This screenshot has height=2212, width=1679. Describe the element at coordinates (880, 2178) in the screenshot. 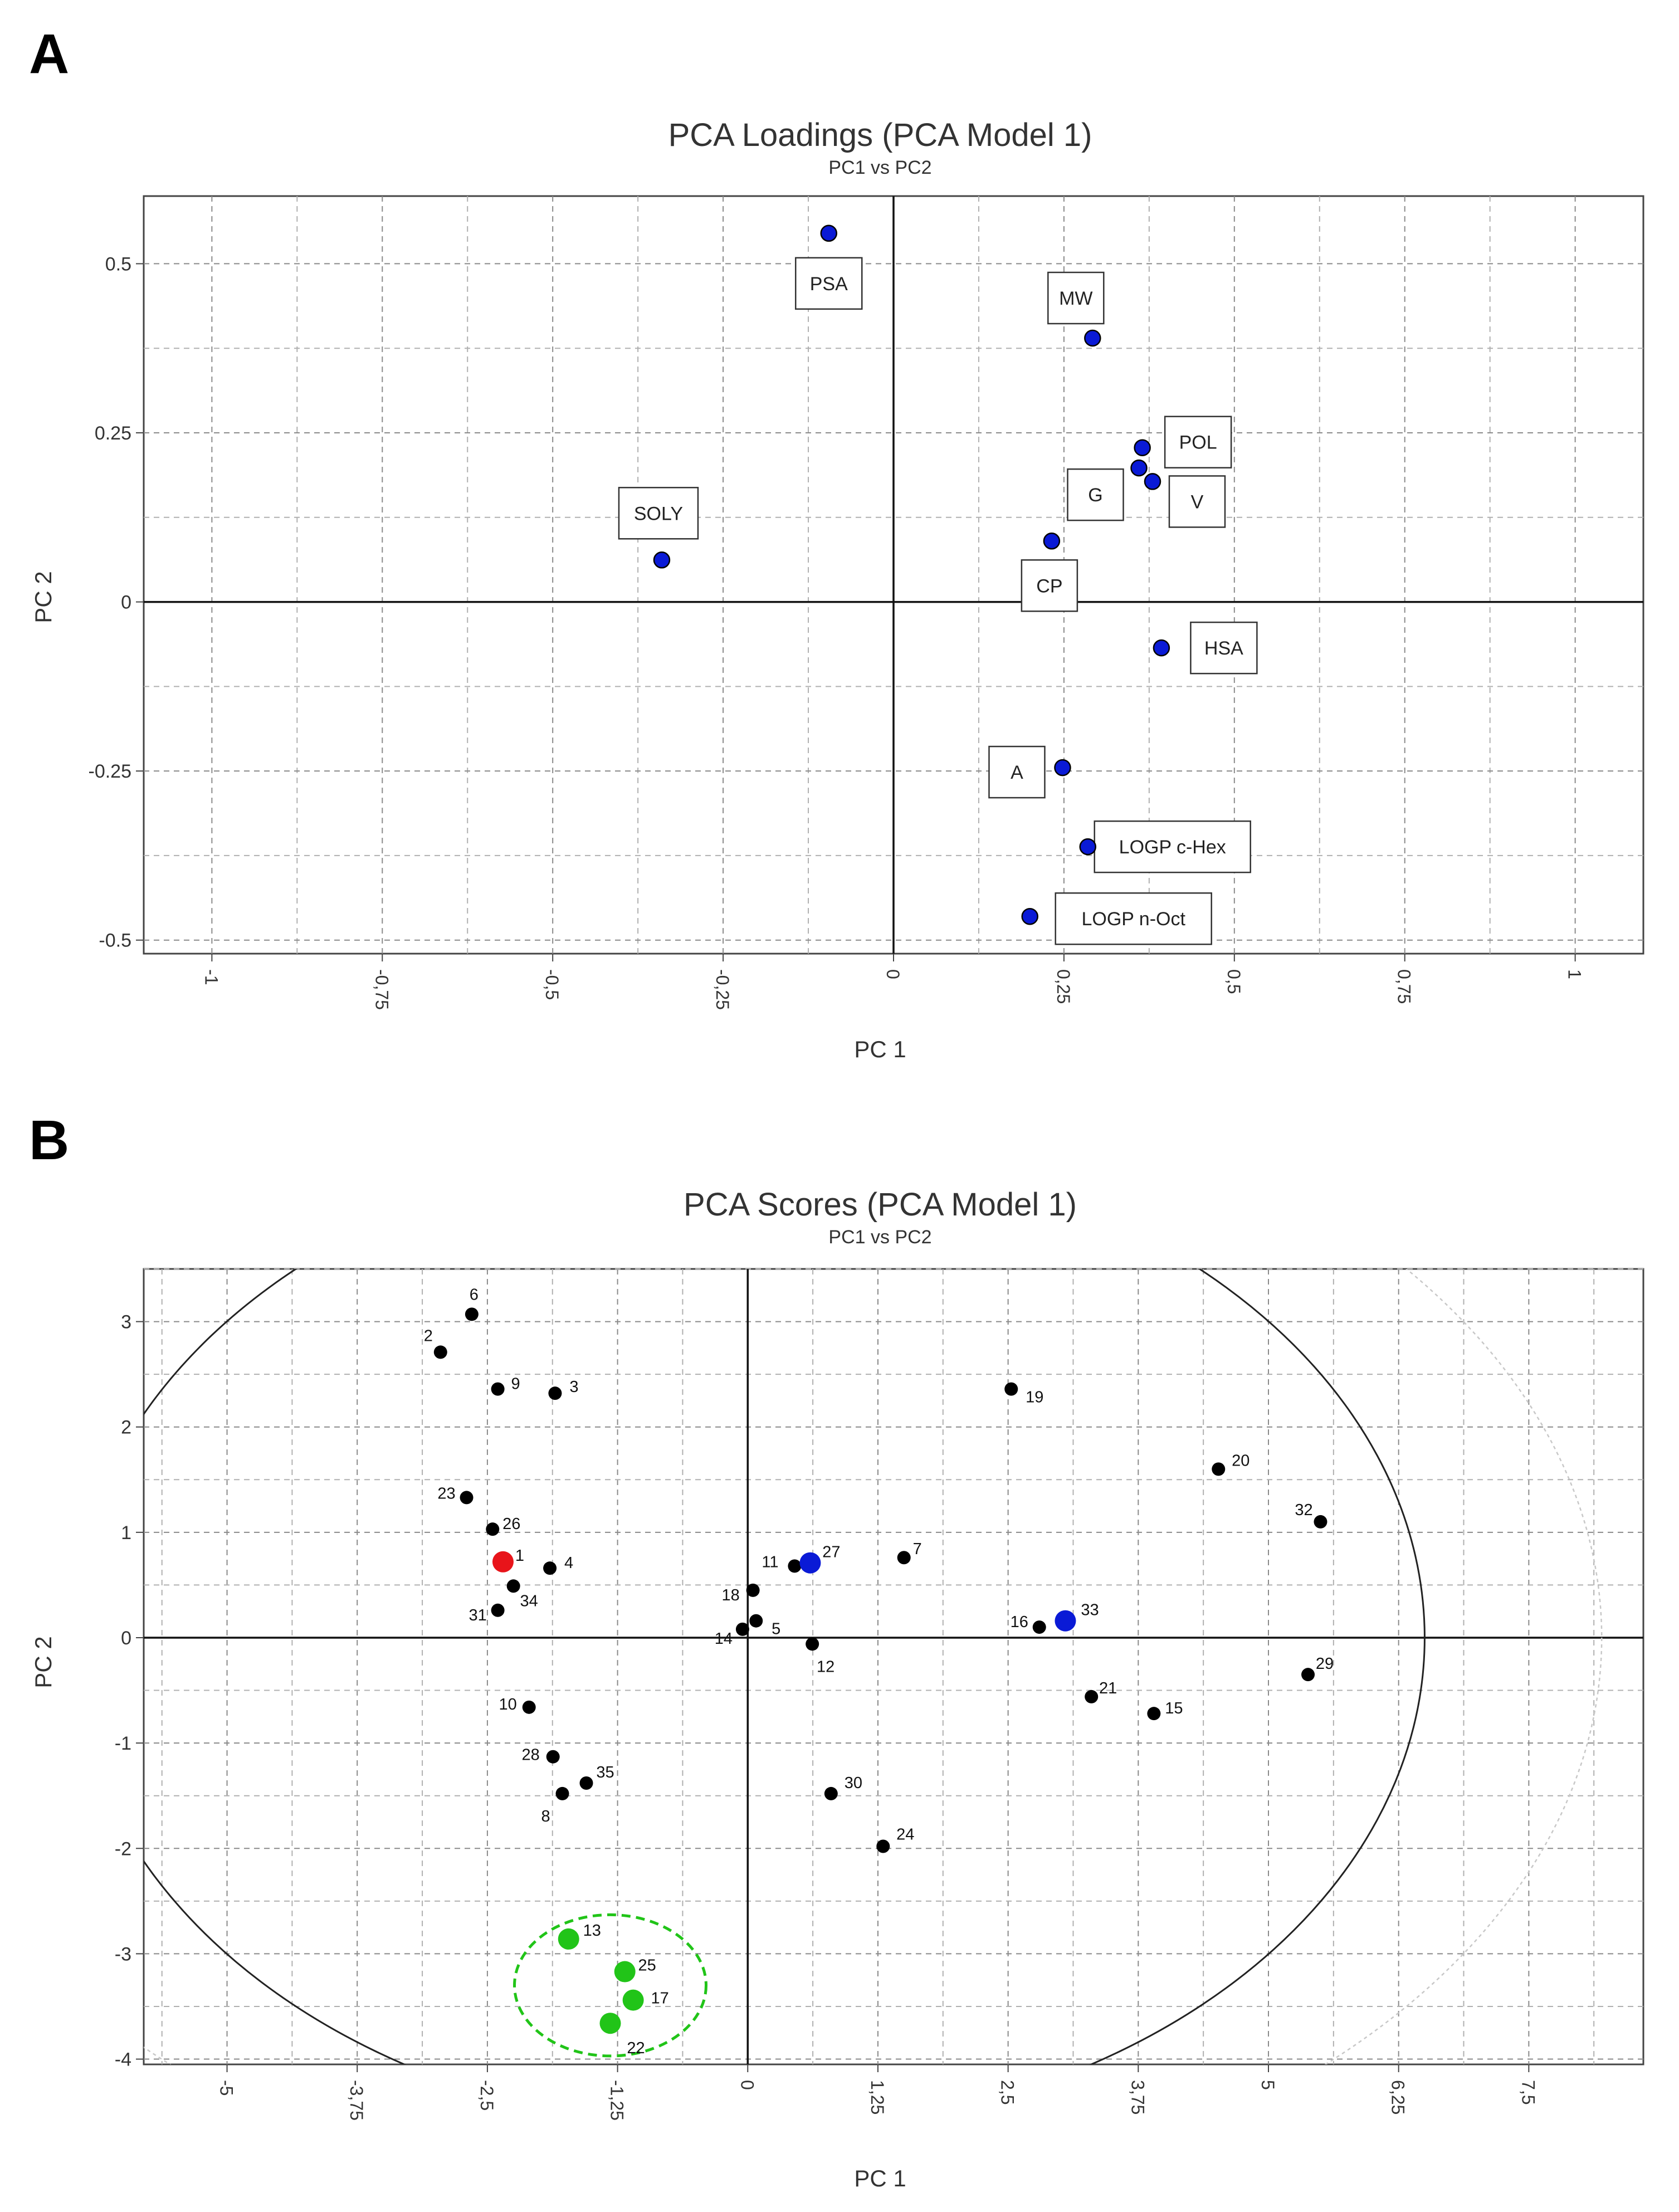

I see `scores-x-label: PC 1` at that location.